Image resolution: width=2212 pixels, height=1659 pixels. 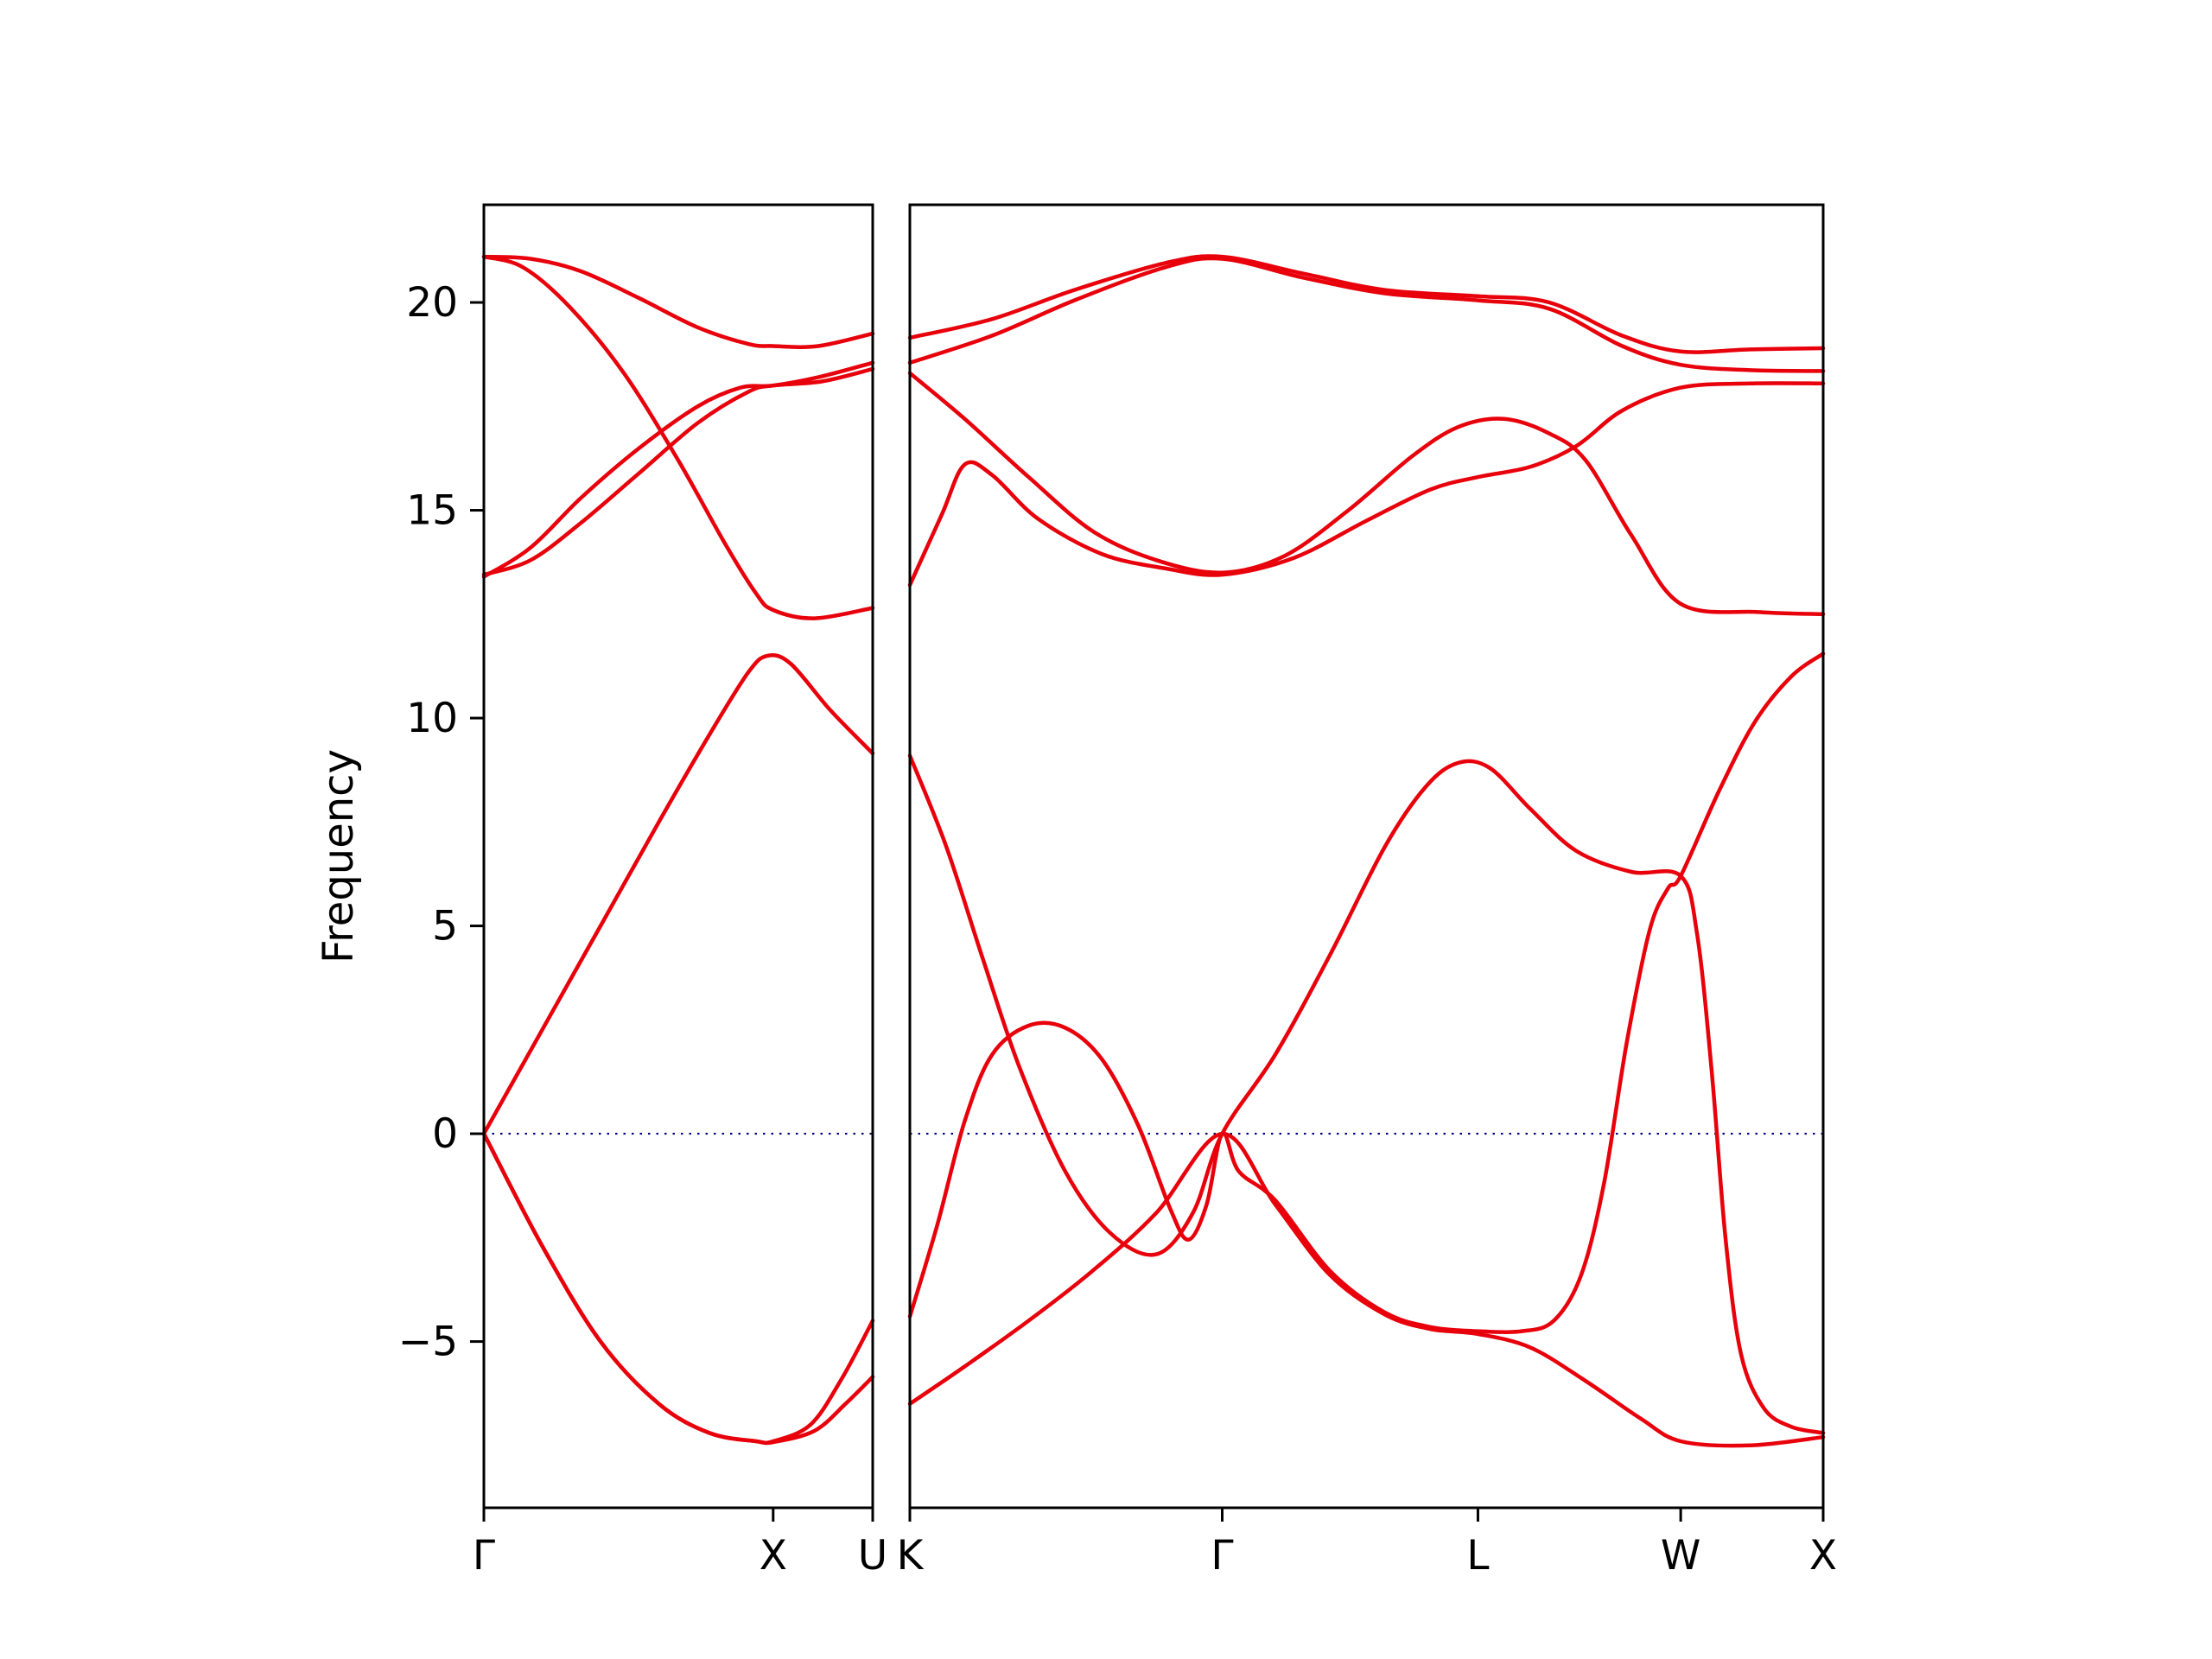 I want to click on y-tick-label: −5, so click(x=428, y=1342).